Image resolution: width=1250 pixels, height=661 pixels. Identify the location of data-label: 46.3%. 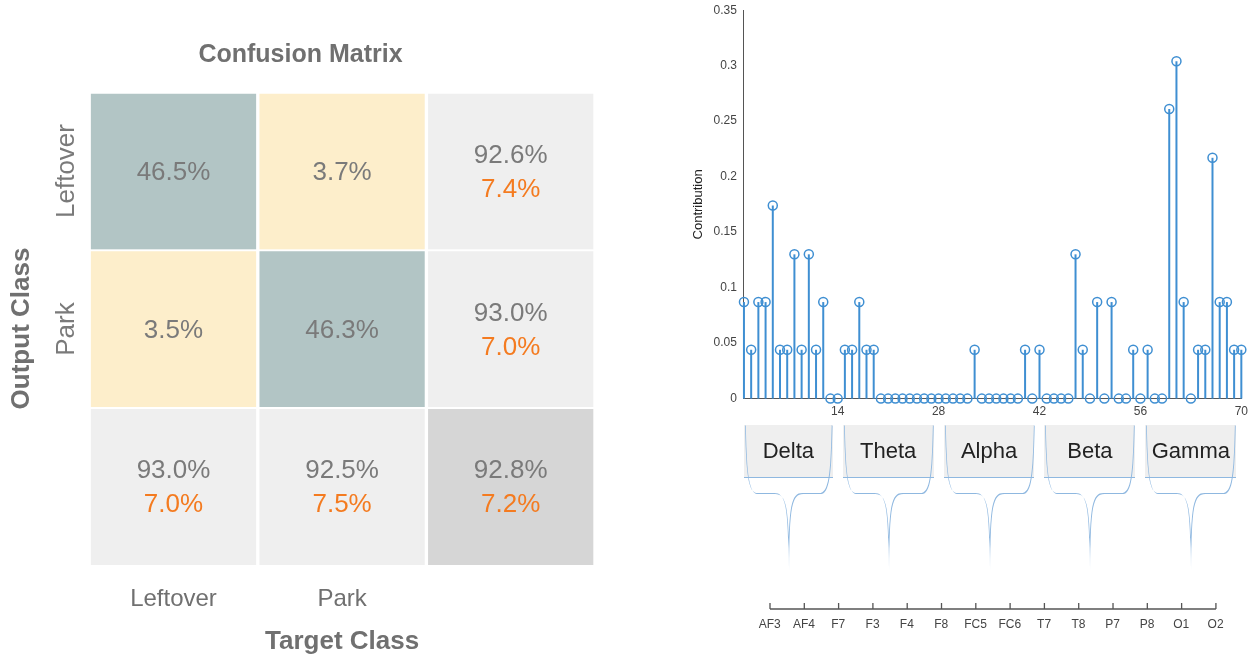
(342, 329).